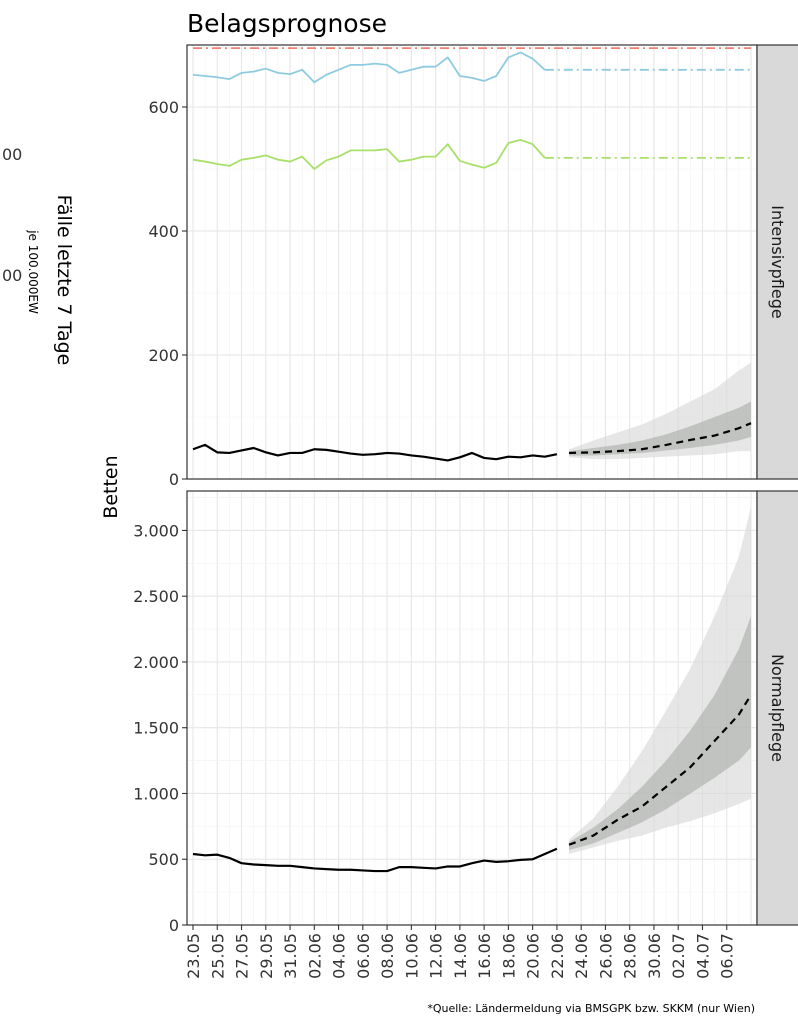 This screenshot has height=1019, width=798. Describe the element at coordinates (339, 956) in the screenshot. I see `x-tick-label: 04.06` at that location.